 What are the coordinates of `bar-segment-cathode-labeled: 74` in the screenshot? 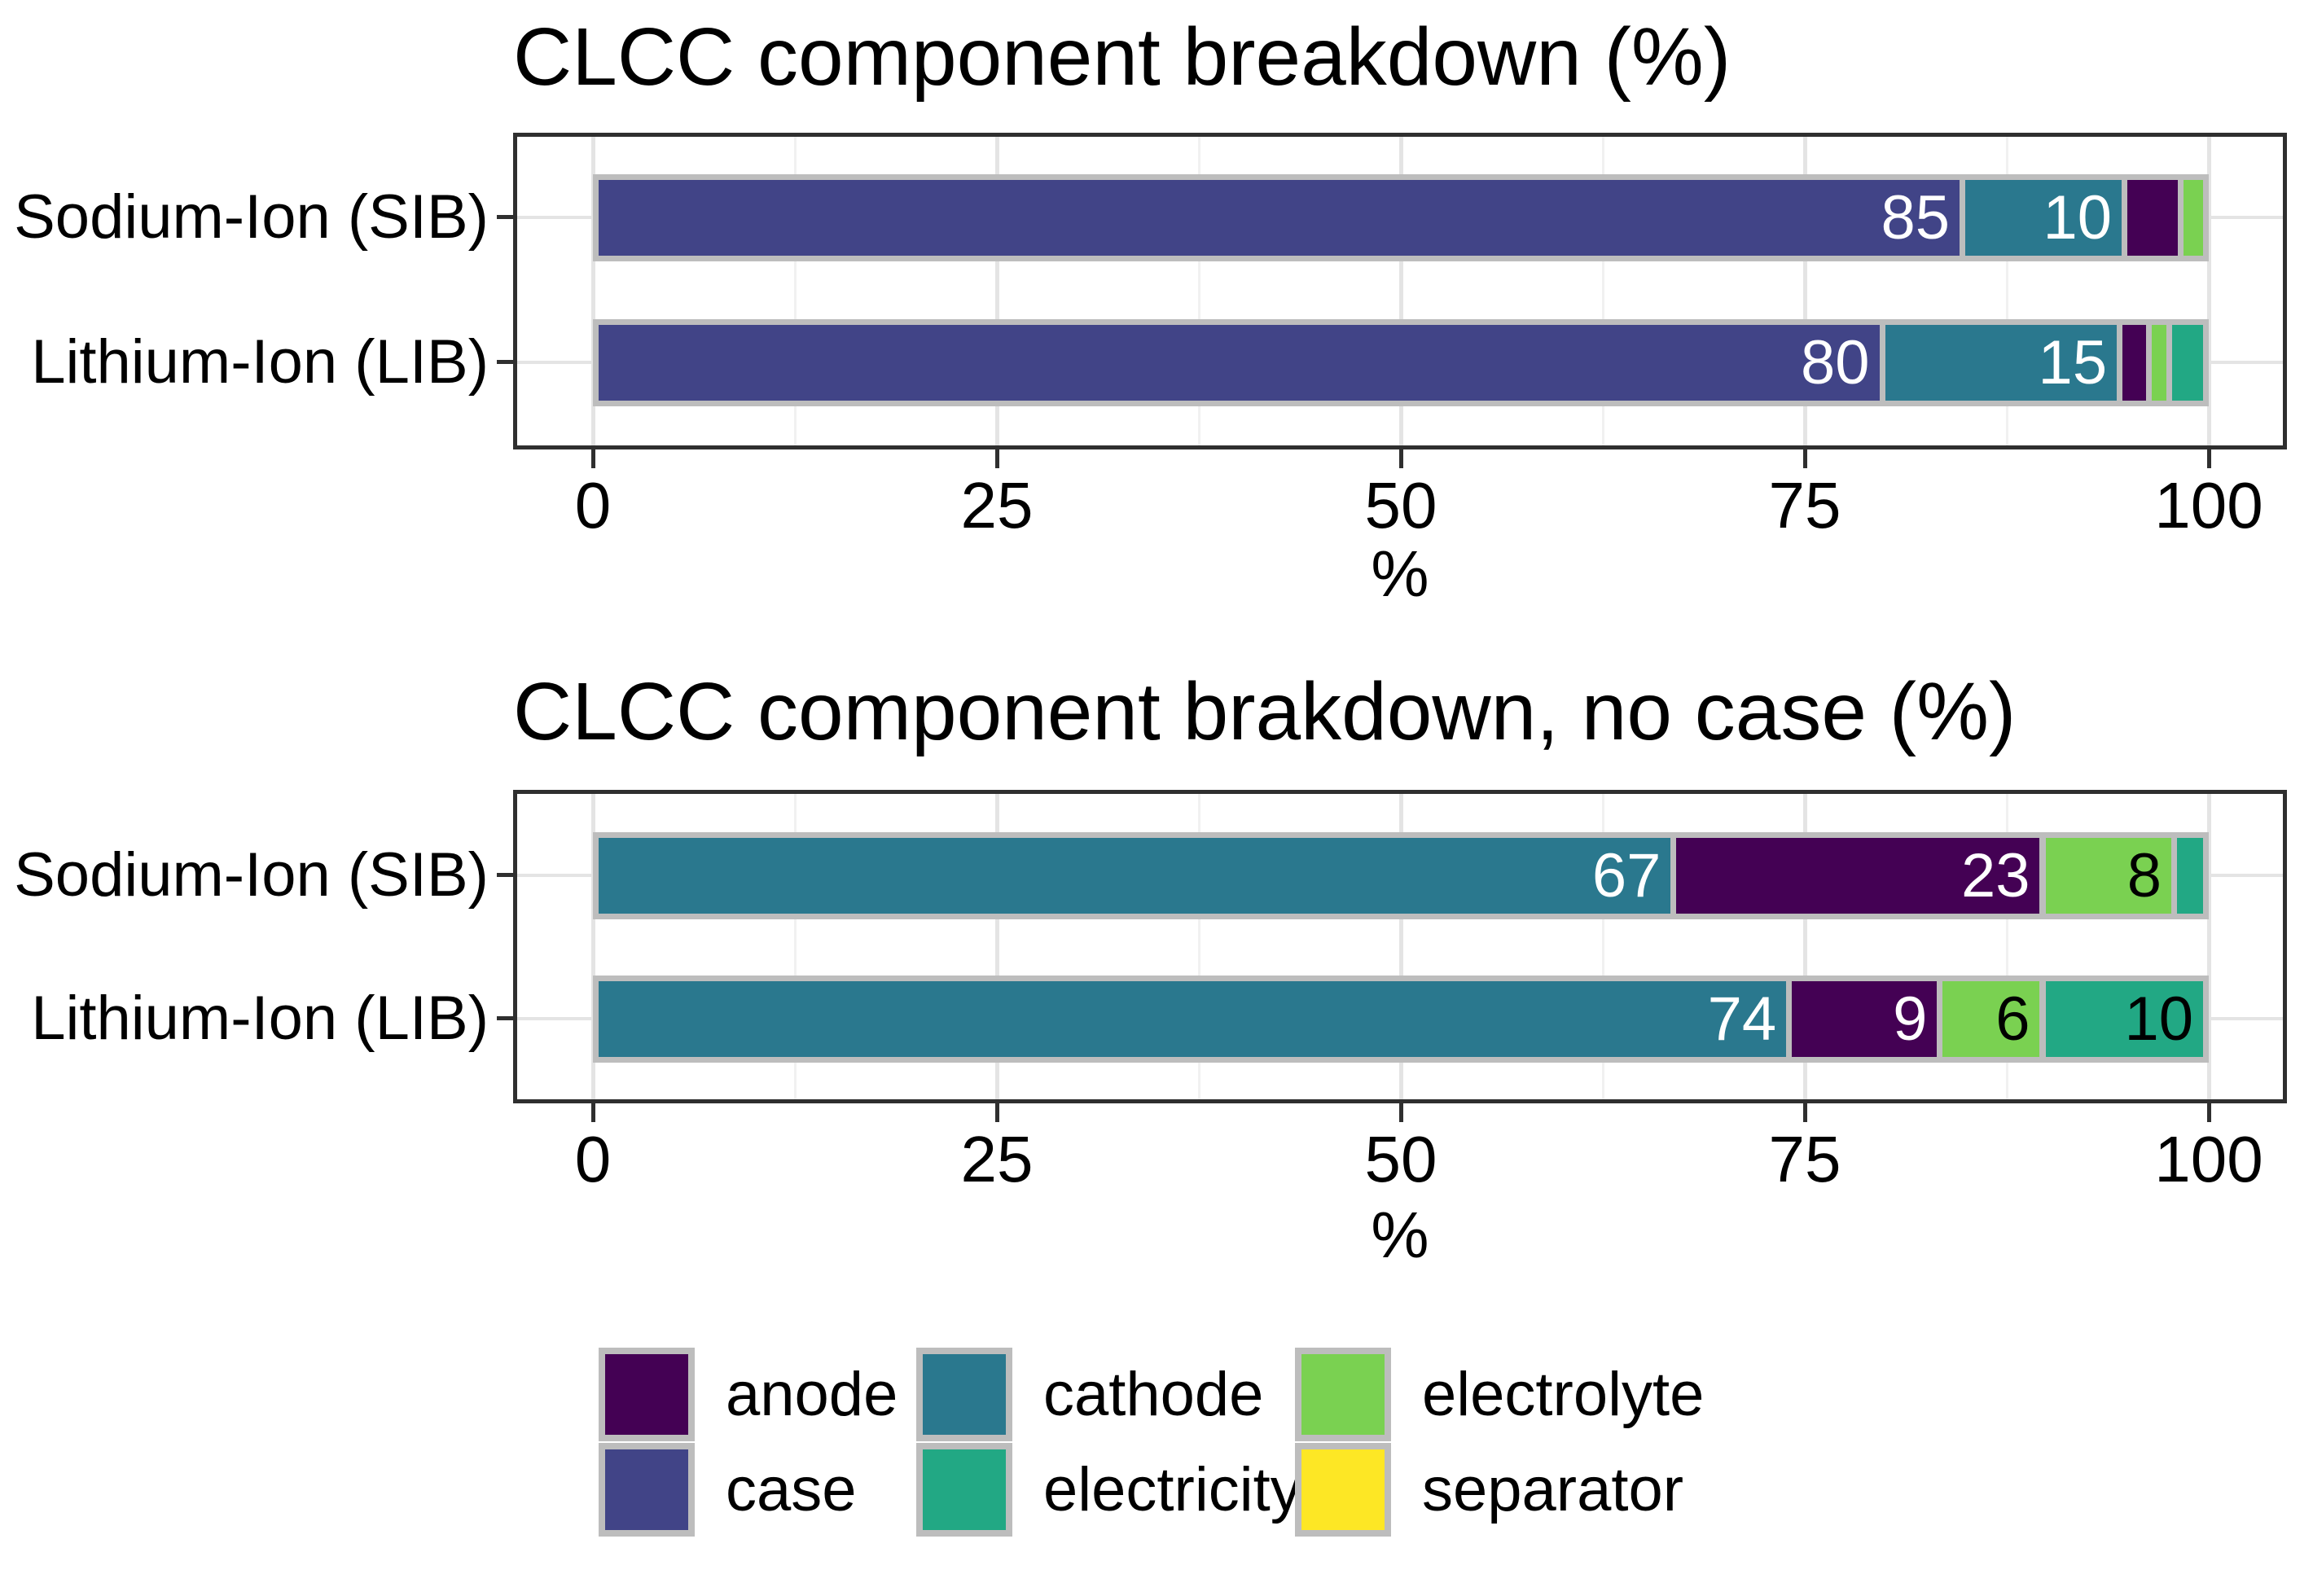 It's located at (1193, 1019).